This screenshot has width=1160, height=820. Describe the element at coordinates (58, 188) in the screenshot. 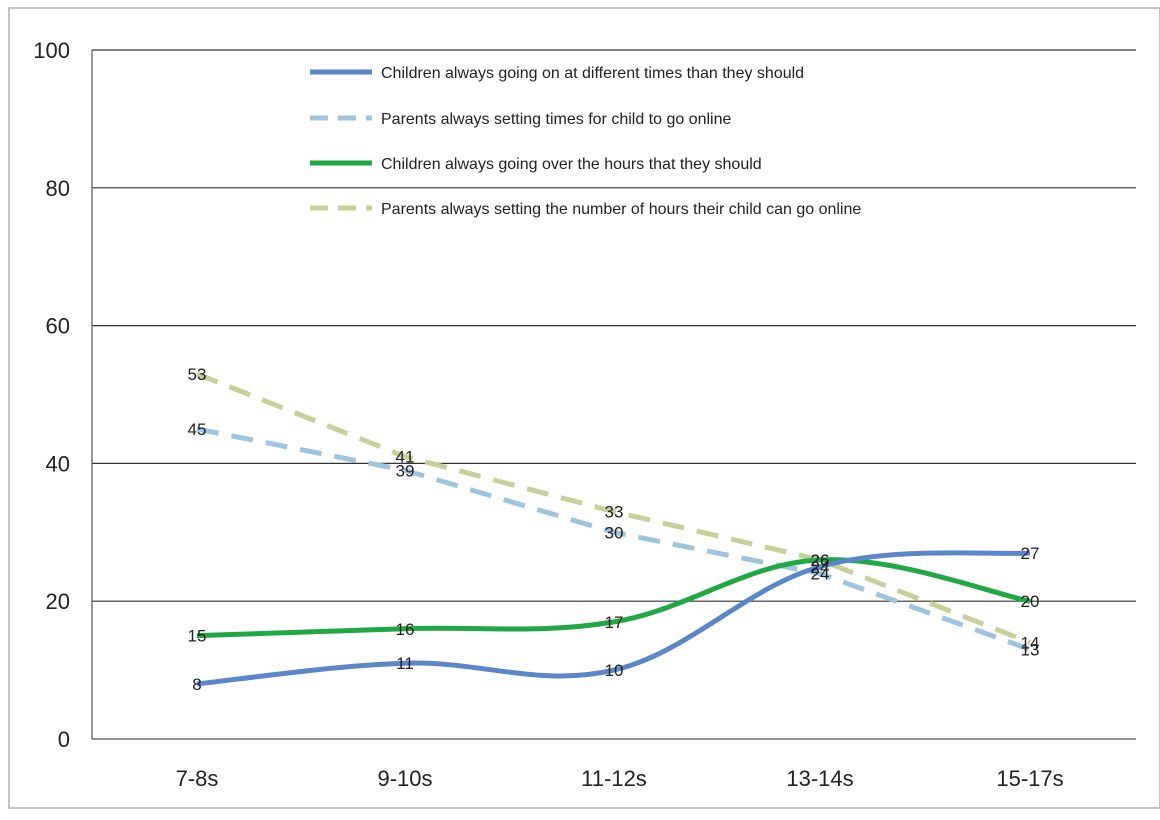

I see `y-tick-label: 80` at that location.